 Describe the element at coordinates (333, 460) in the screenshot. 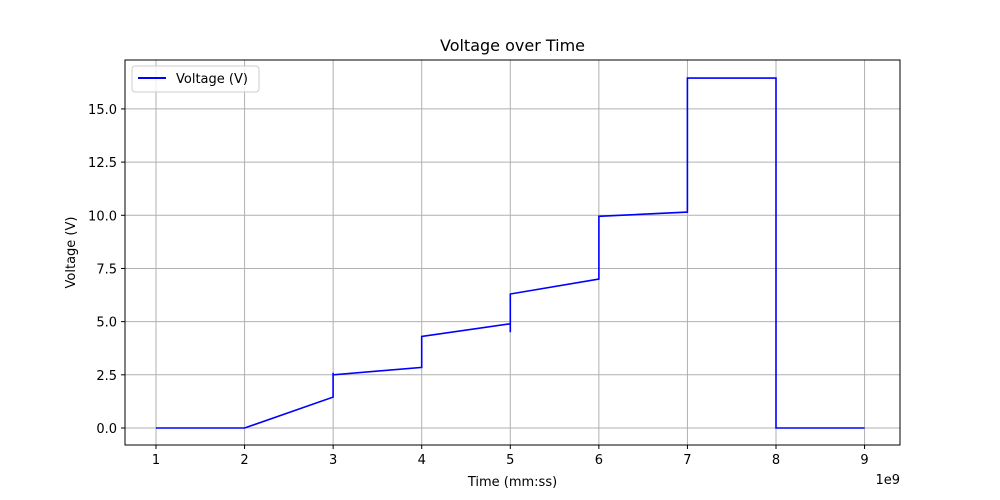

I see `x-tick-label: 3` at that location.